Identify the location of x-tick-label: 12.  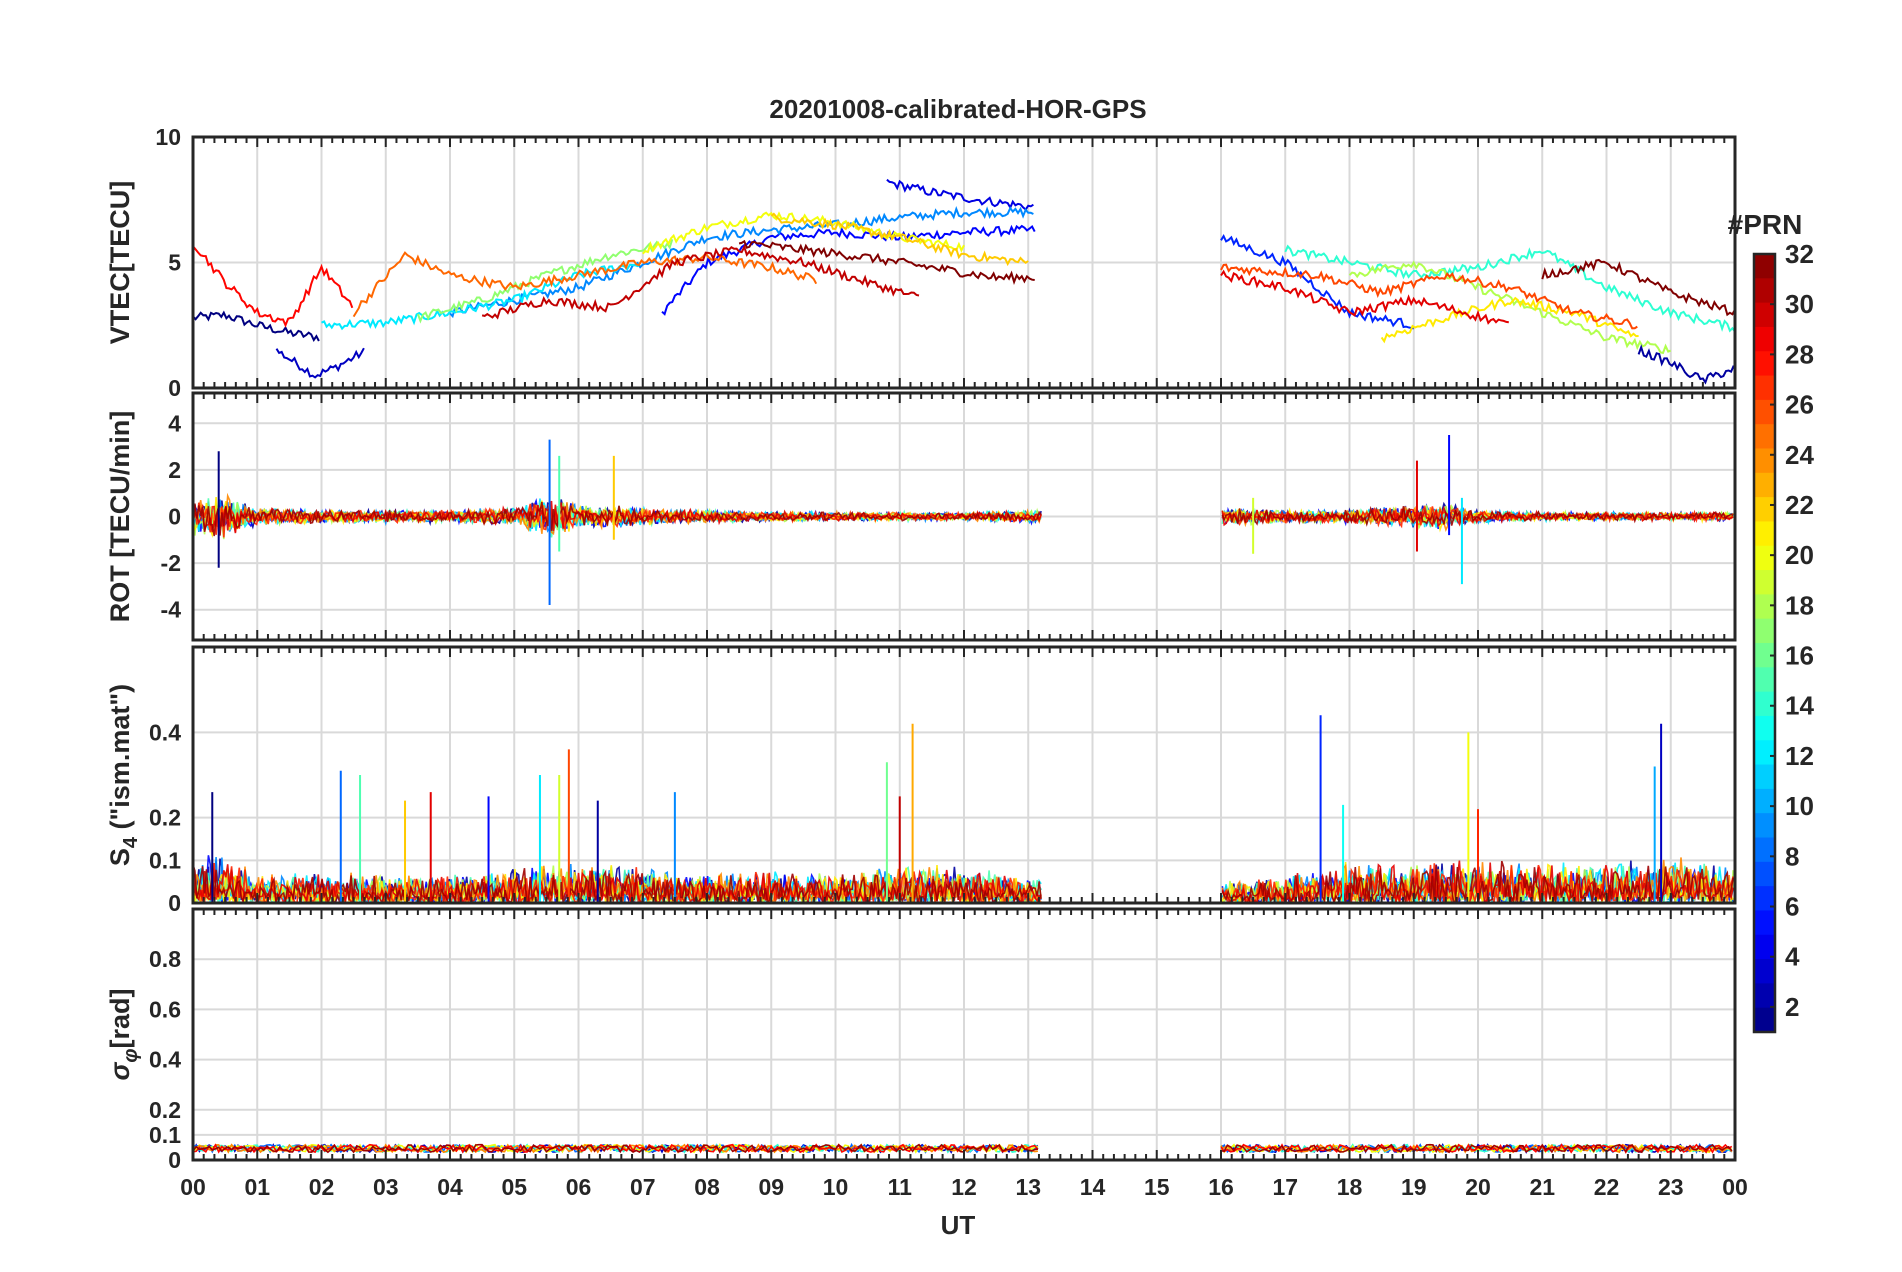
(964, 1187).